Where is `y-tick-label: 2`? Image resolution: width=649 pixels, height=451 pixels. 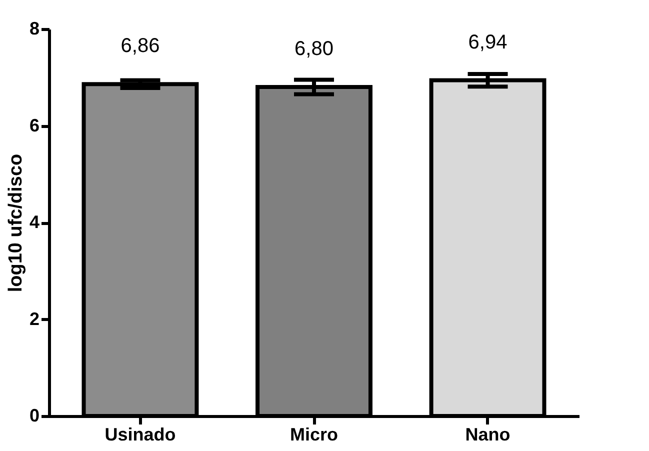
y-tick-label: 2 is located at coordinates (34, 318).